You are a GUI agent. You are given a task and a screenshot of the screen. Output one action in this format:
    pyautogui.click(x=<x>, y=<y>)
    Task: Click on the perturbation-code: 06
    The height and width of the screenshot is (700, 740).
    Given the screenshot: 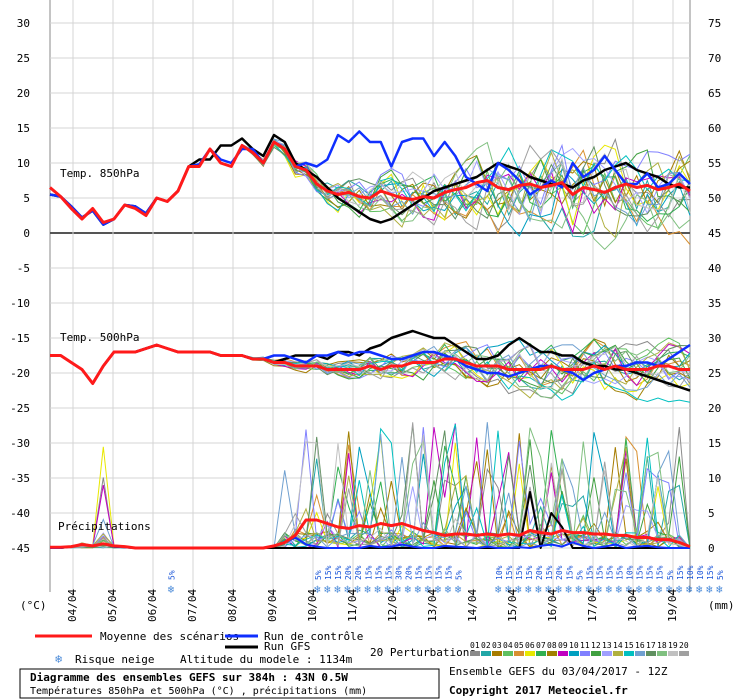 What is the action you would take?
    pyautogui.click(x=530, y=645)
    